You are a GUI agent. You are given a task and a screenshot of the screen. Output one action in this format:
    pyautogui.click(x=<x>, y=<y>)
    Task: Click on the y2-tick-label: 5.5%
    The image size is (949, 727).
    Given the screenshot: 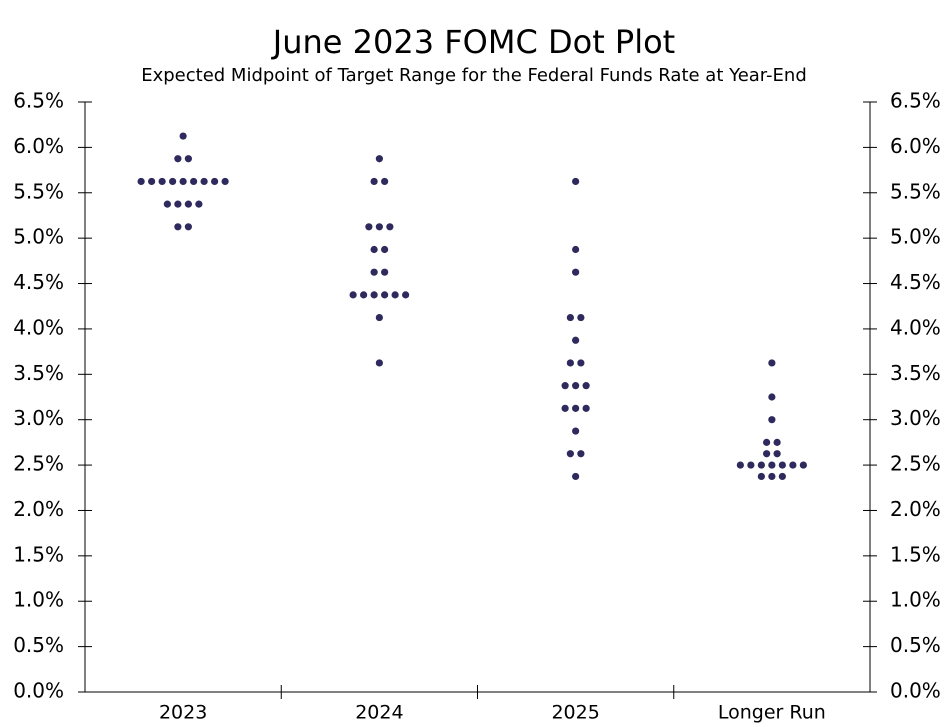 What is the action you would take?
    pyautogui.click(x=915, y=191)
    